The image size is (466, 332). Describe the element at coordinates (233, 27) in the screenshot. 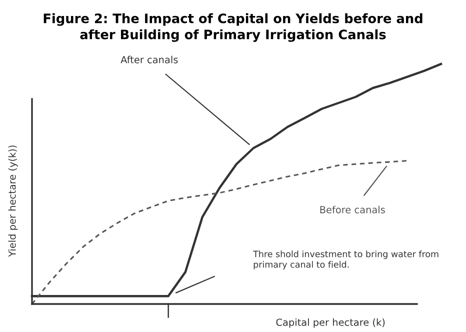

I see `chart-title: Figure 2: The Impact of Capital on Yields before and after Building of Primary Irrigation Canals` at that location.